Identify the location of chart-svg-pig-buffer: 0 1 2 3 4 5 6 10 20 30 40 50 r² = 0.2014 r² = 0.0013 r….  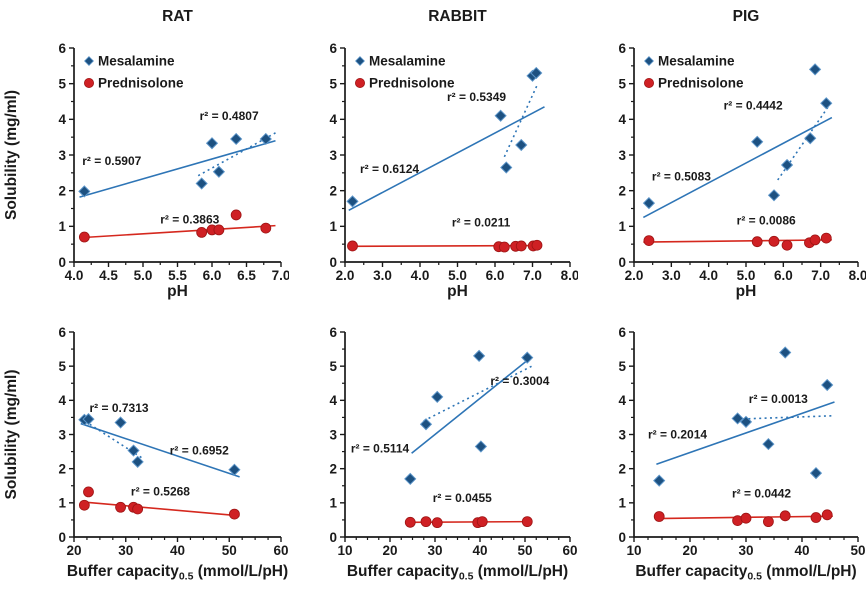
(741, 454).